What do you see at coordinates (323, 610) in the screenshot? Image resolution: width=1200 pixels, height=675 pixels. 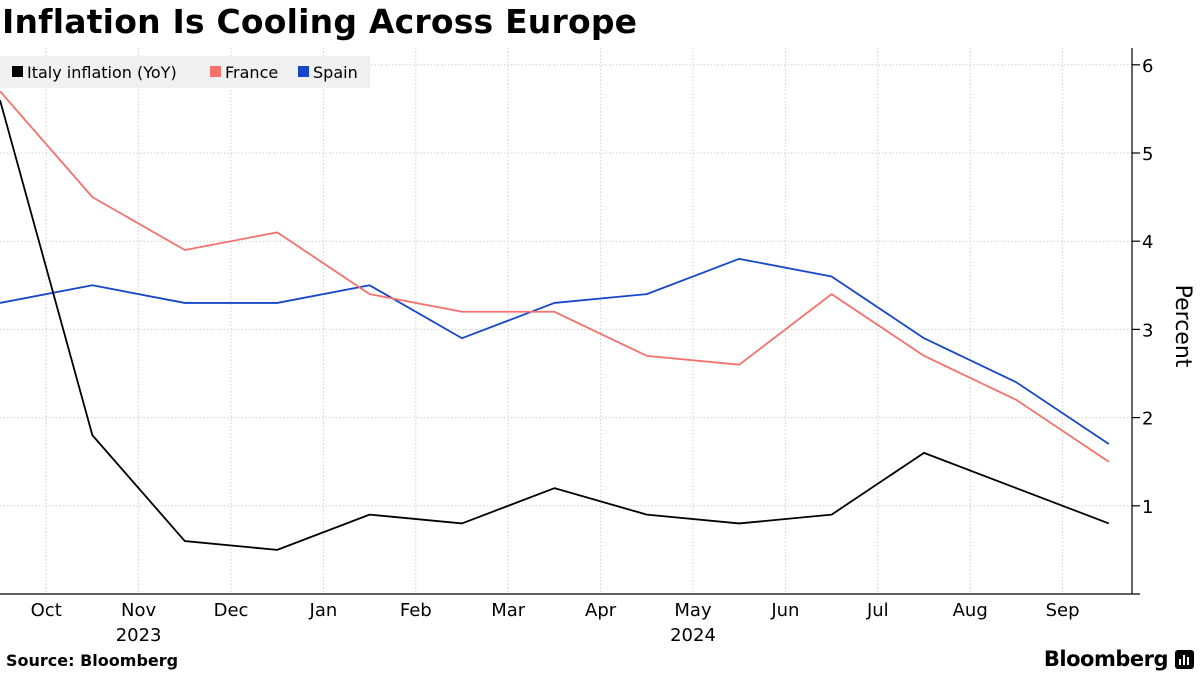 I see `x-tick-label: Jan` at bounding box center [323, 610].